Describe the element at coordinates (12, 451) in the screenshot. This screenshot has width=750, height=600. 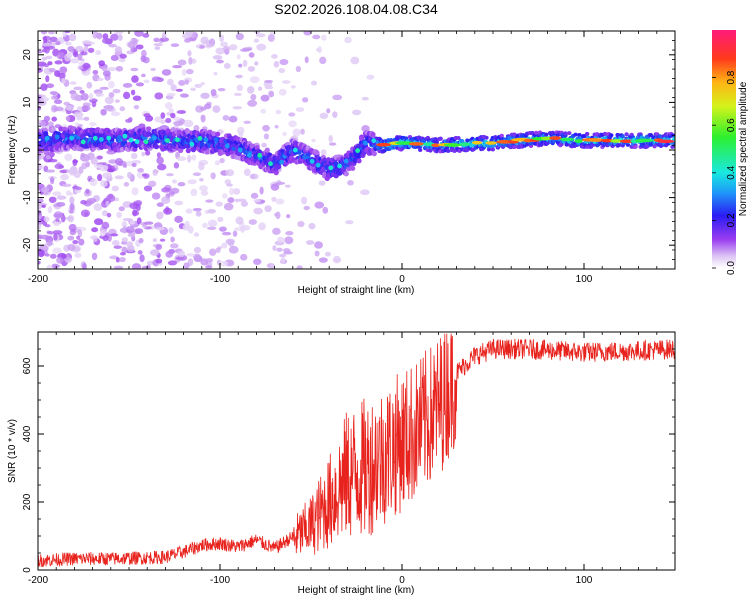
I see `snr-y-label: SNR (10 * v/v)` at that location.